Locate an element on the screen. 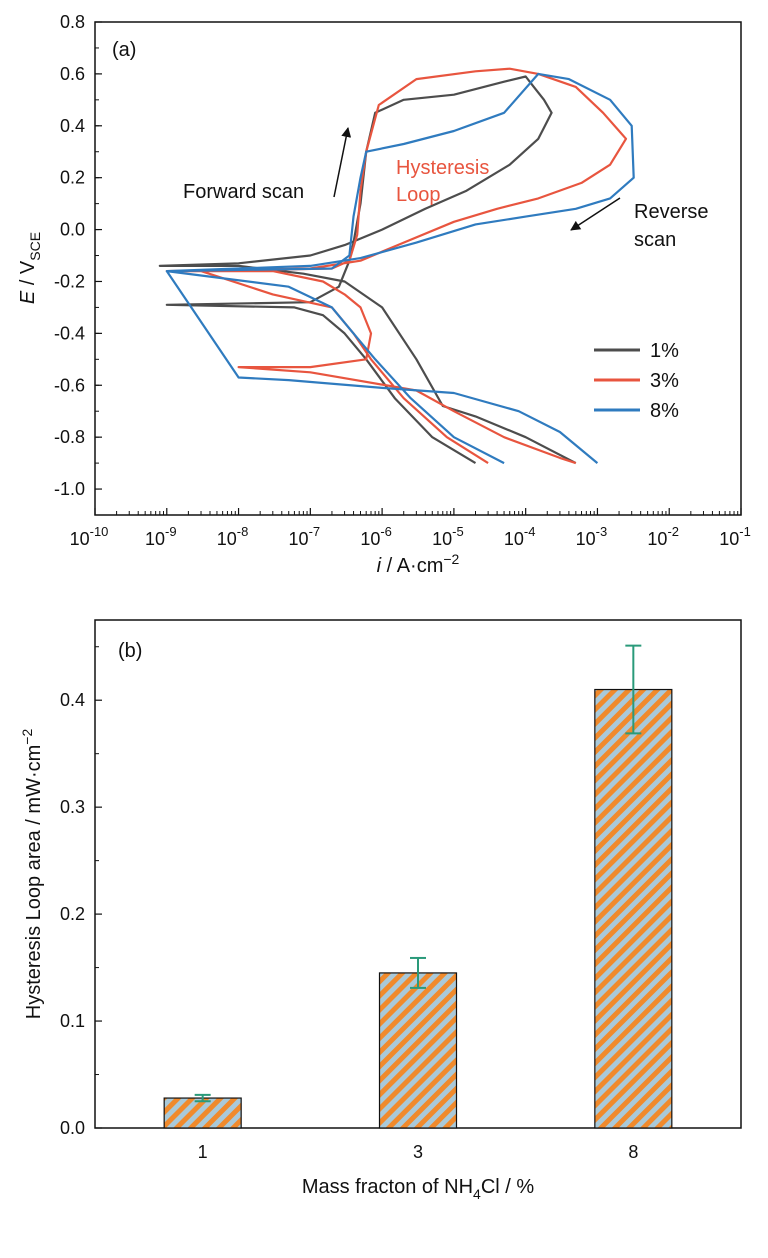 The image size is (768, 1258). panel-label-a: (a) is located at coordinates (124, 50).